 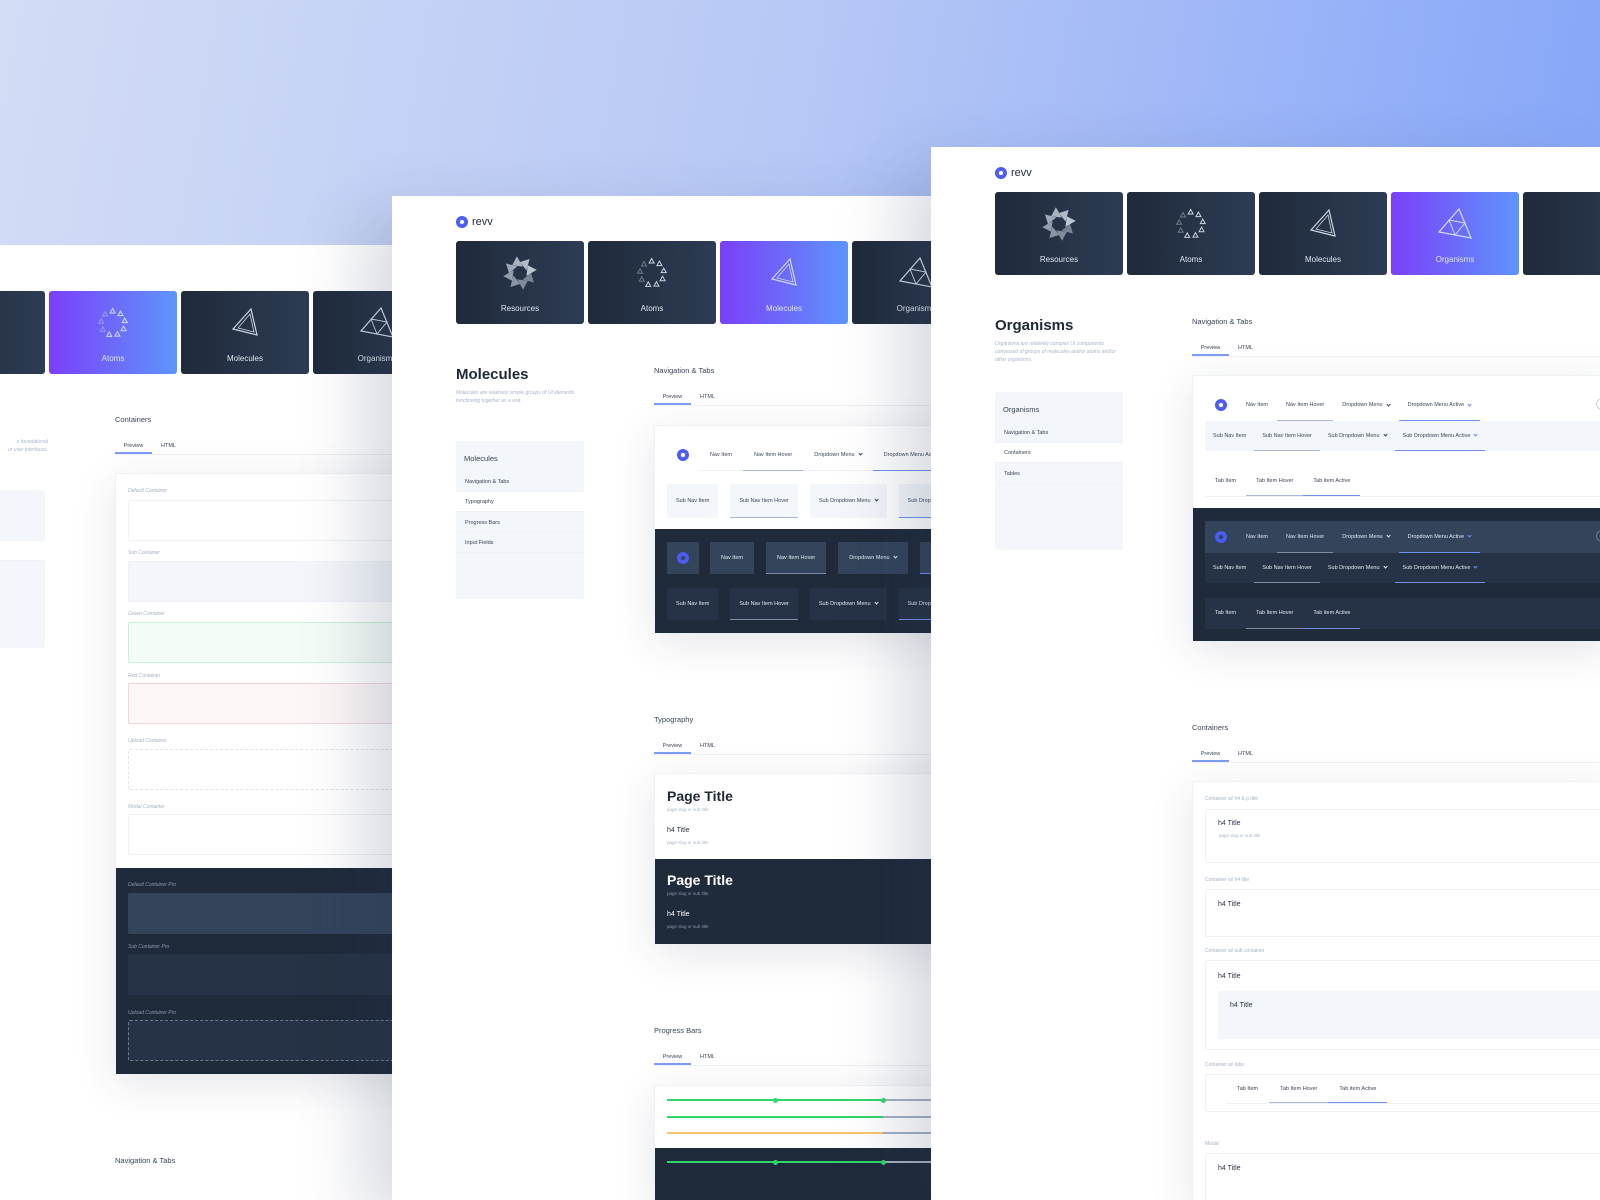 What do you see at coordinates (520, 502) in the screenshot?
I see `sidebar-item-typography: Typography` at bounding box center [520, 502].